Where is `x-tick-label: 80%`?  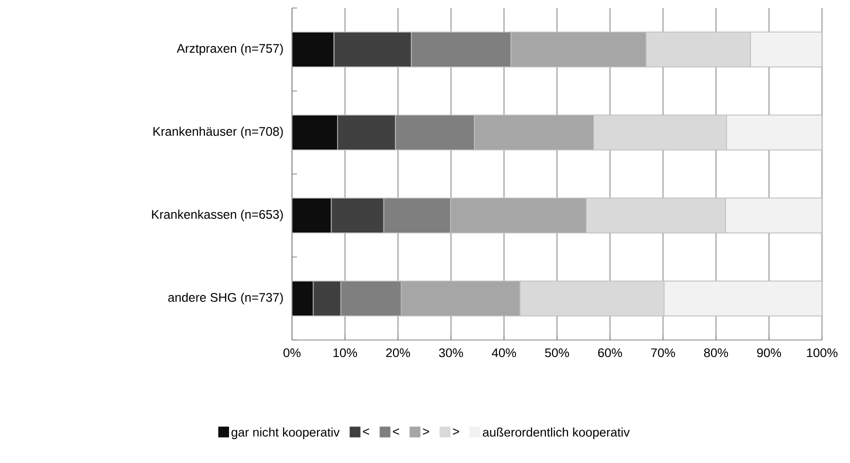 x-tick-label: 80% is located at coordinates (716, 353).